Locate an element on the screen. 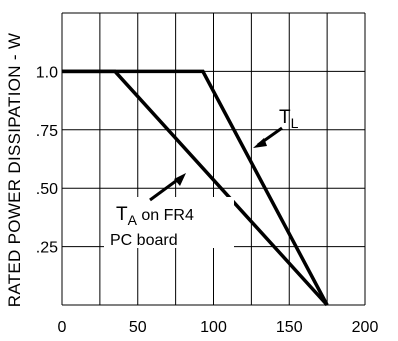 This screenshot has width=398, height=341. x-tick-label: 100 is located at coordinates (213, 327).